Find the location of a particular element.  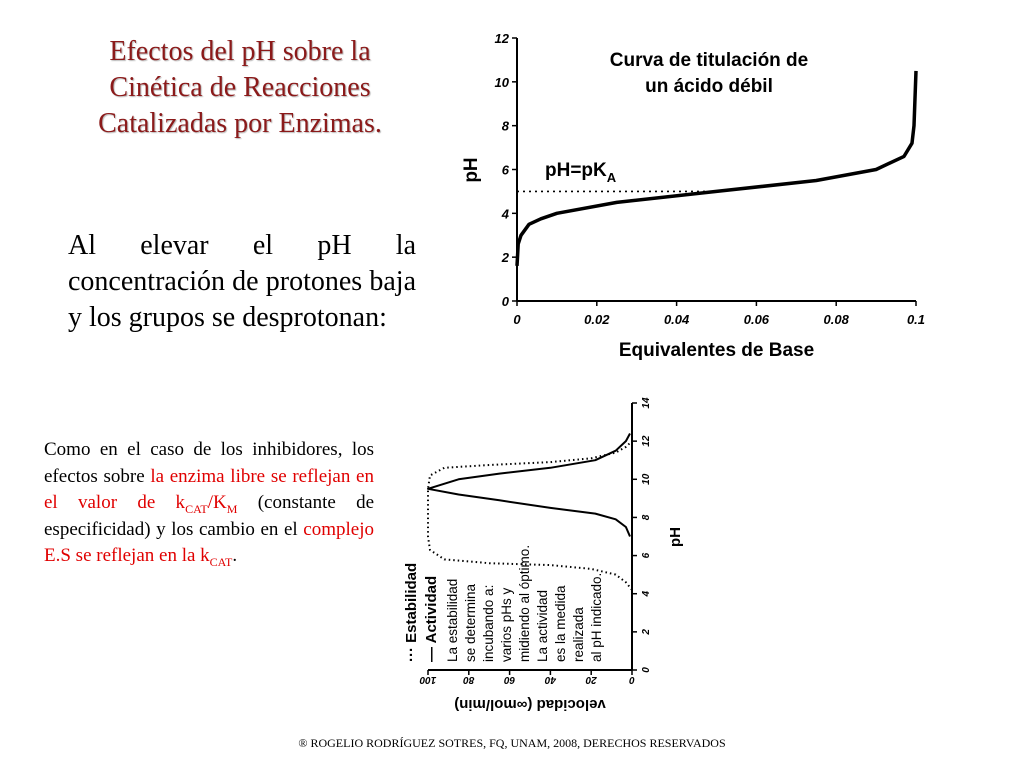

y-tick-label: 8 is located at coordinates (506, 126).